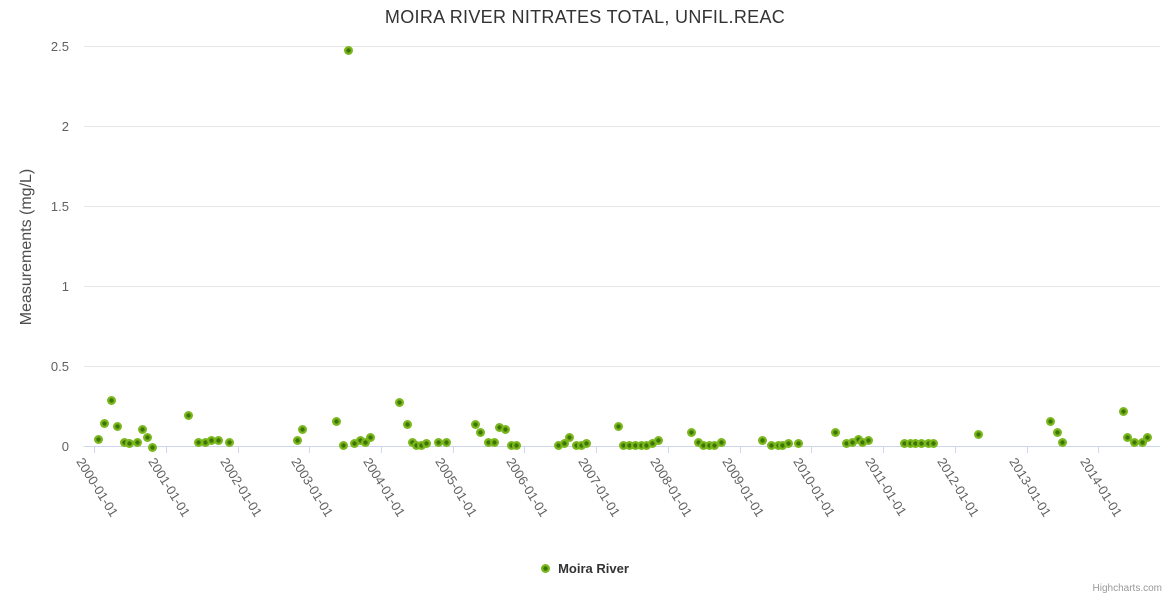  I want to click on x-tick-label: 2003-01-01, so click(312, 487).